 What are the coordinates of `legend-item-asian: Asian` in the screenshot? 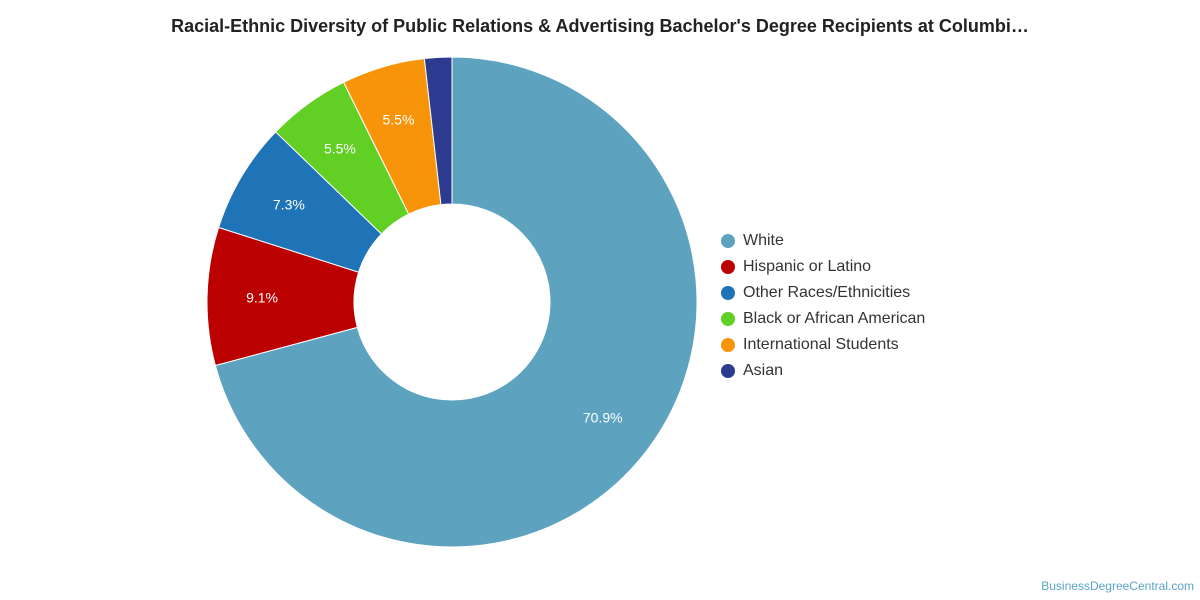 It's located at (823, 371).